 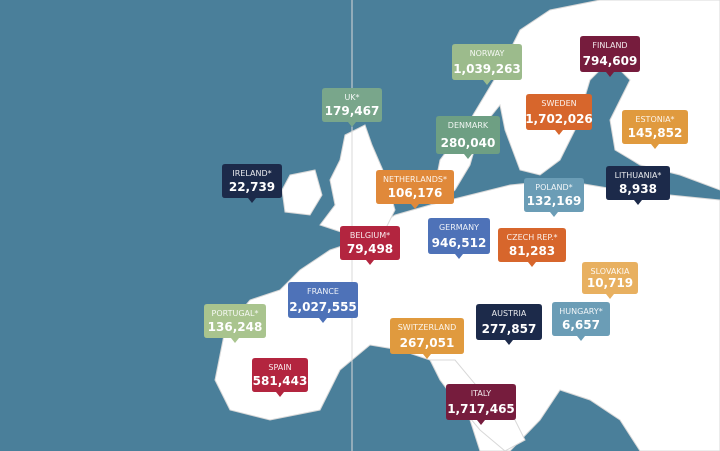 What do you see at coordinates (323, 291) in the screenshot?
I see `country-name: FRANCE` at bounding box center [323, 291].